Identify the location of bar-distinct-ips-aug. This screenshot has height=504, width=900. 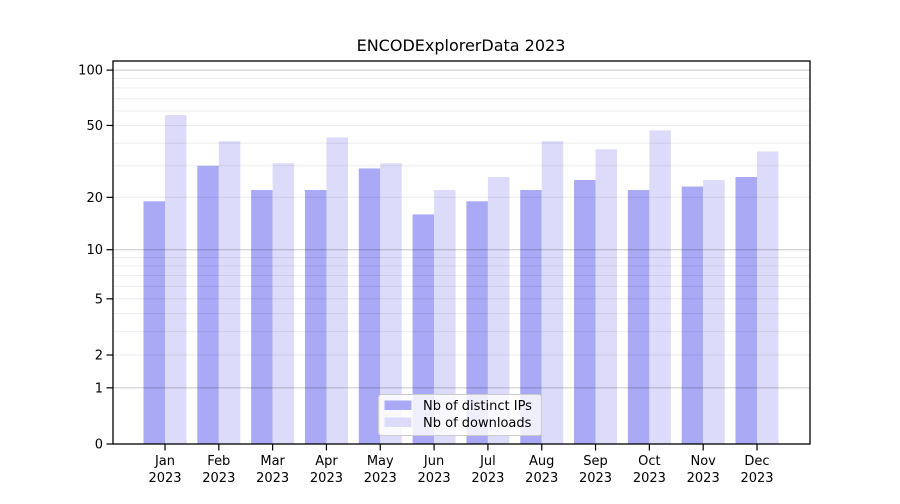
(531, 316).